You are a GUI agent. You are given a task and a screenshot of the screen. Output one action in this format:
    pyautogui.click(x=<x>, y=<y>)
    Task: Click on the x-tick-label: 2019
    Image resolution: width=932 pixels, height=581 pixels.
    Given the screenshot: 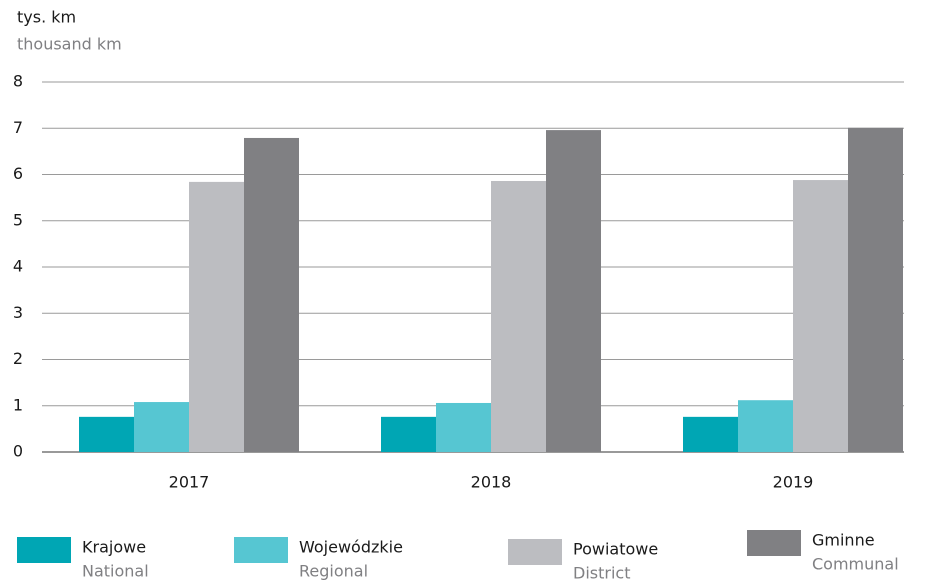 What is the action you would take?
    pyautogui.click(x=793, y=482)
    